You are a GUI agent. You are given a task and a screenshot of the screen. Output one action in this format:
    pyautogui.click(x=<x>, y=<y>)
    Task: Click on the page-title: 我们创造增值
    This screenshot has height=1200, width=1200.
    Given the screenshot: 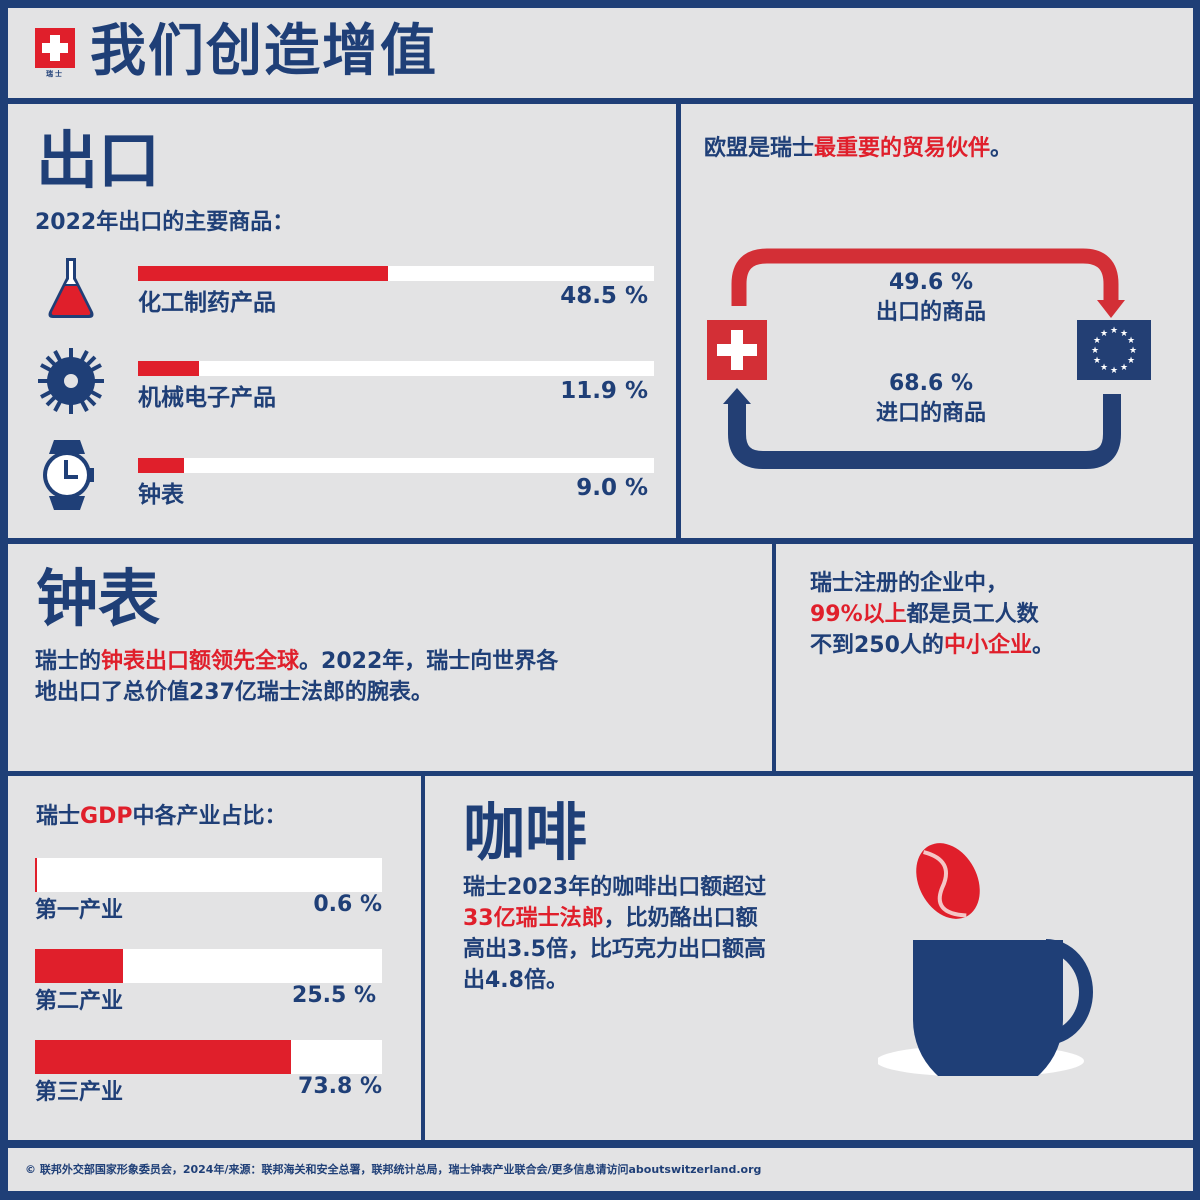 What is the action you would take?
    pyautogui.click(x=264, y=51)
    